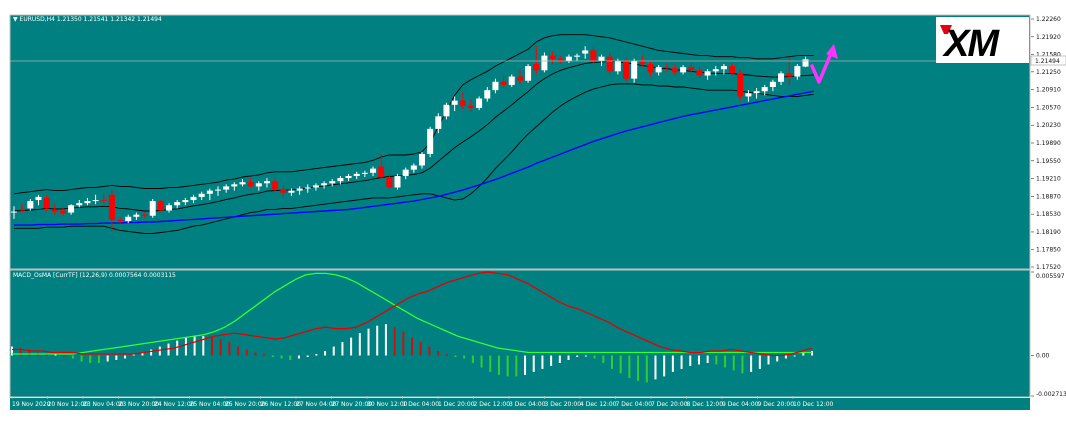  I want to click on current-price-tag, so click(1048, 60).